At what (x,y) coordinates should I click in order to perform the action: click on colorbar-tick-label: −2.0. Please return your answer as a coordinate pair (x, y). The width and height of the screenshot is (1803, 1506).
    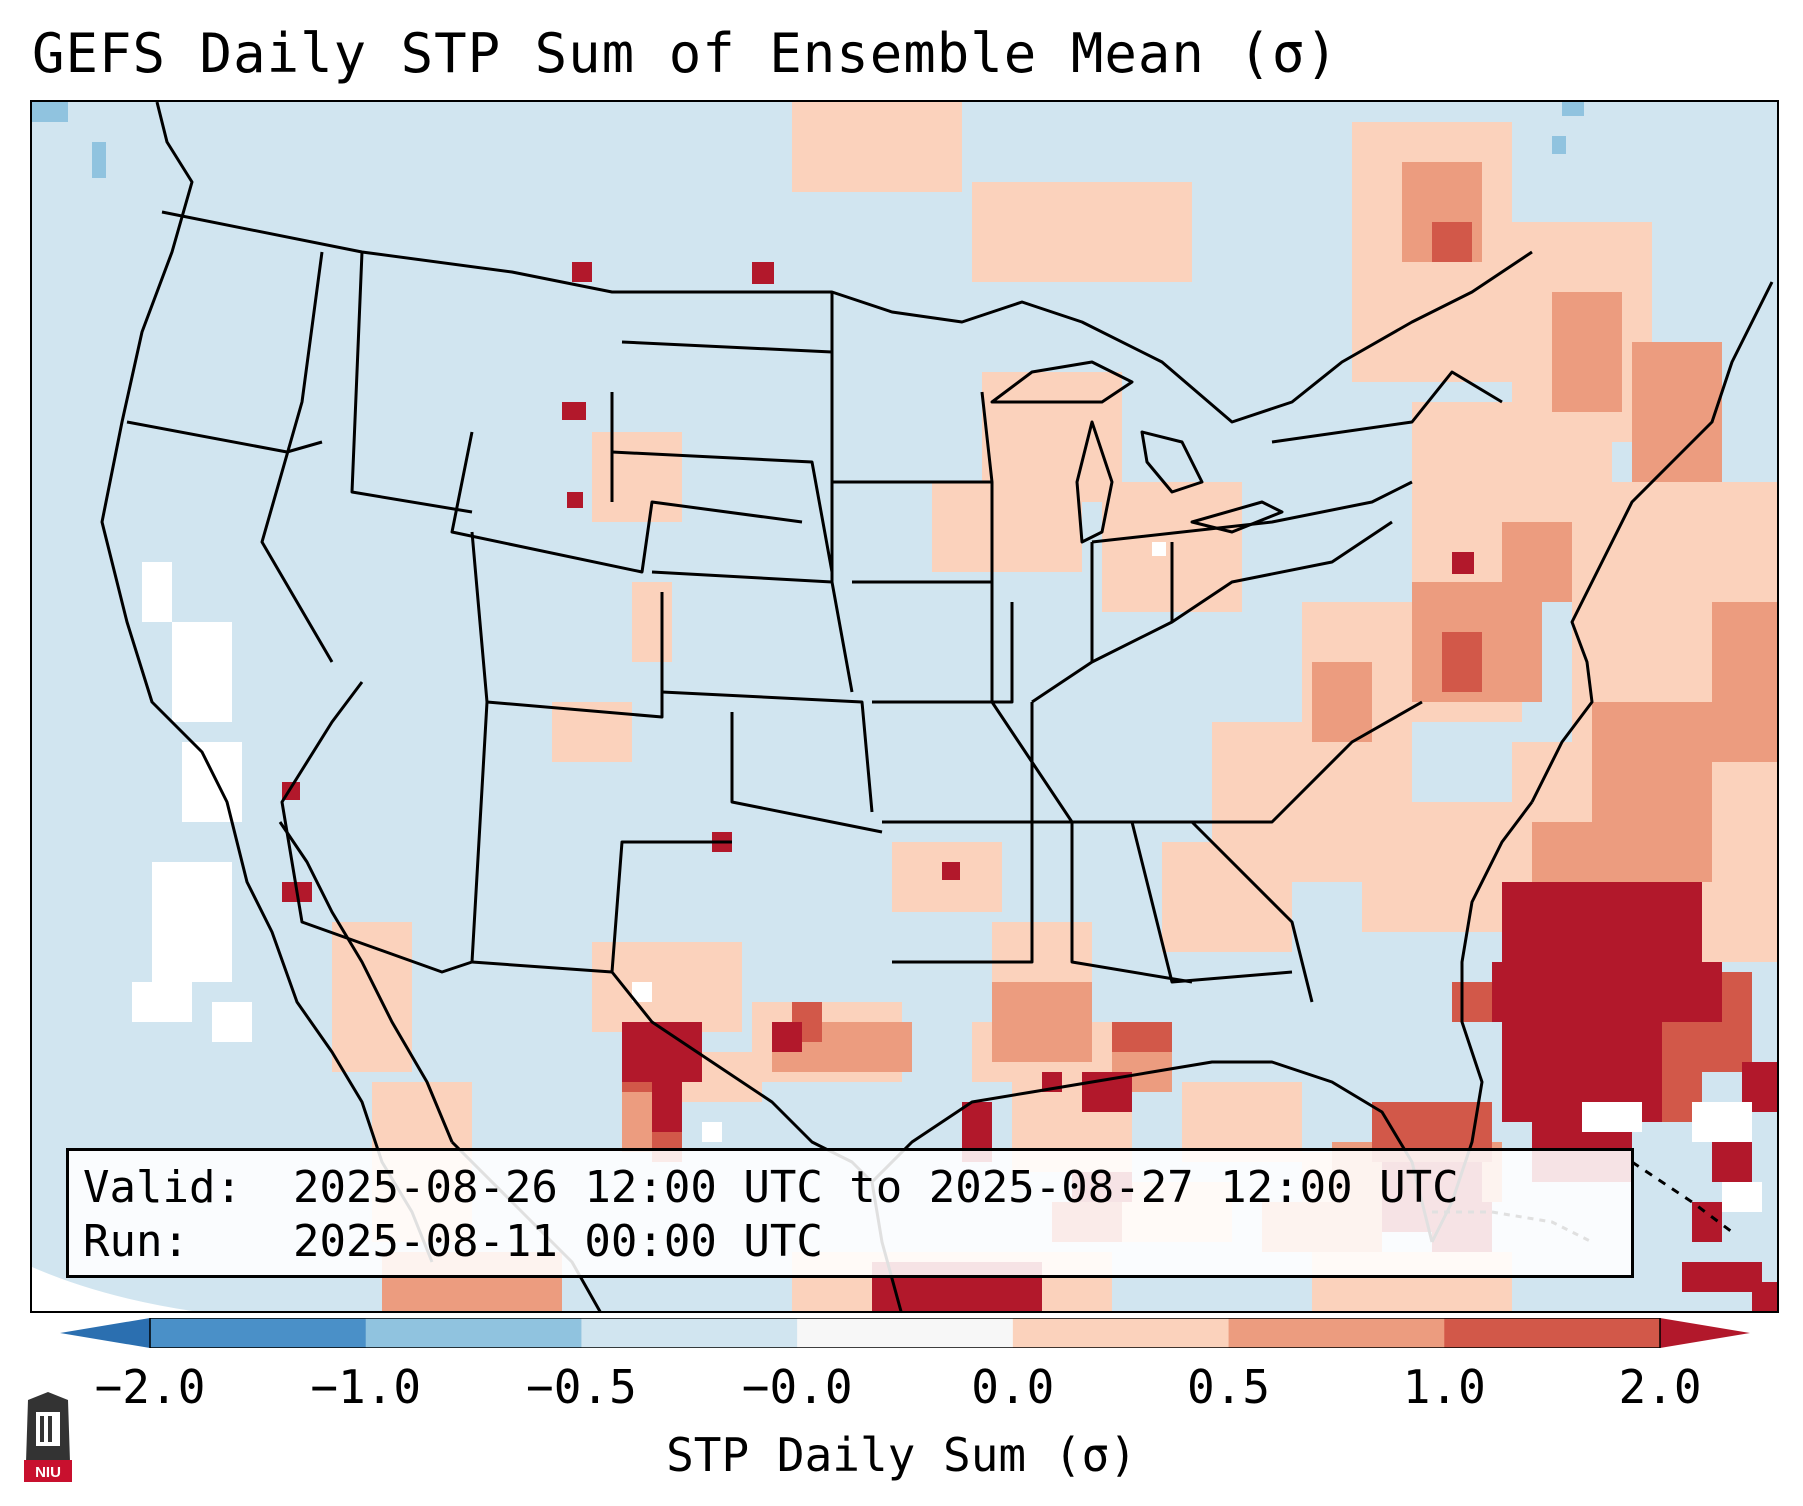
    Looking at the image, I should click on (150, 1387).